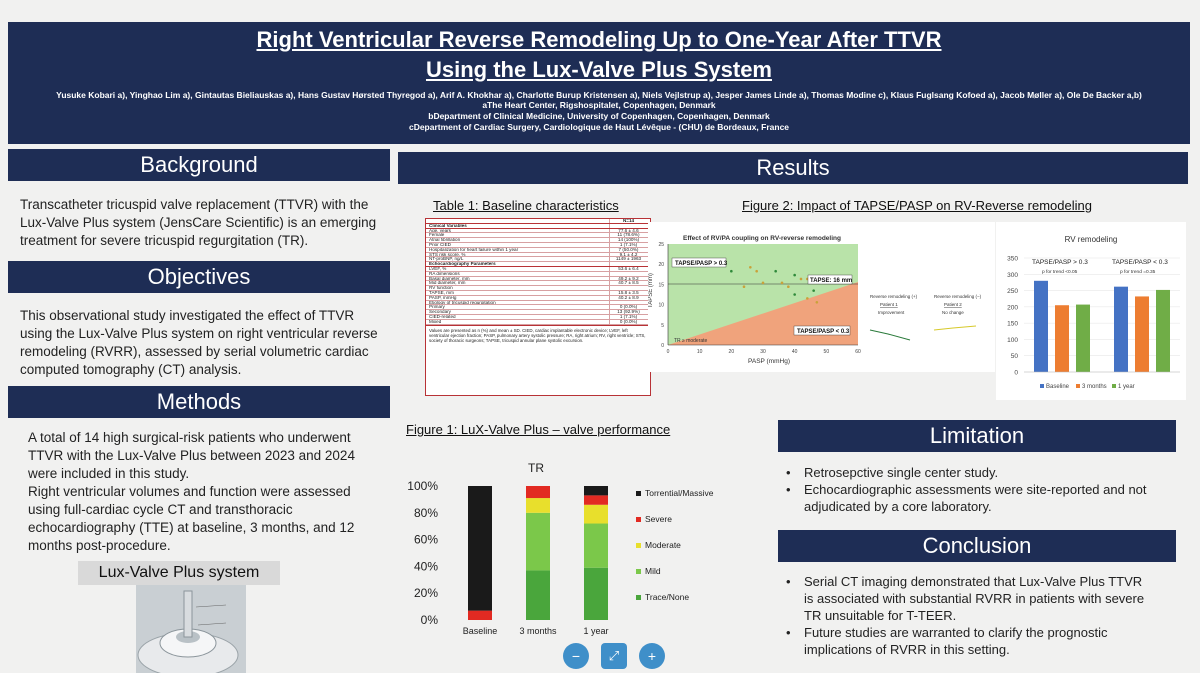  What do you see at coordinates (538, 298) in the screenshot?
I see `table1-row: PASP, mmHg 40.2 ± 8.9` at bounding box center [538, 298].